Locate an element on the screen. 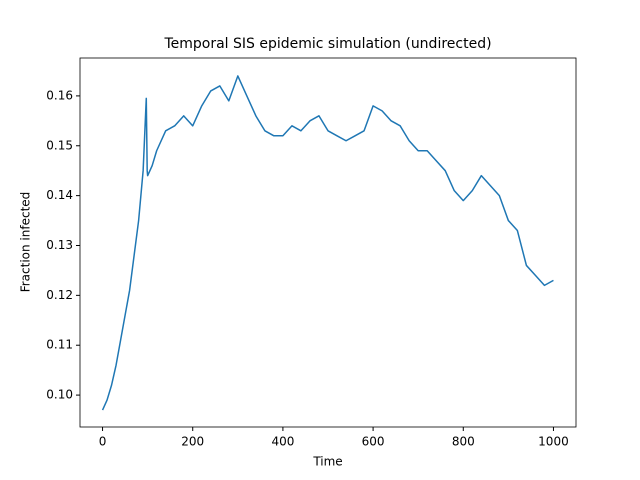 Image resolution: width=640 pixels, height=480 pixels. x-tick-label: 0 is located at coordinates (103, 442).